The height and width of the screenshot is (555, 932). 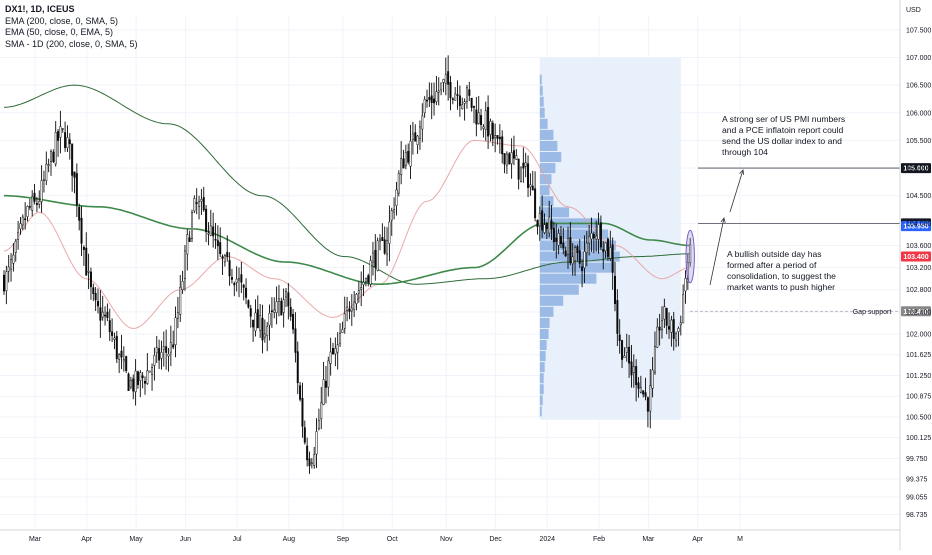 I want to click on y-tick-label: 105.500, so click(x=918, y=141).